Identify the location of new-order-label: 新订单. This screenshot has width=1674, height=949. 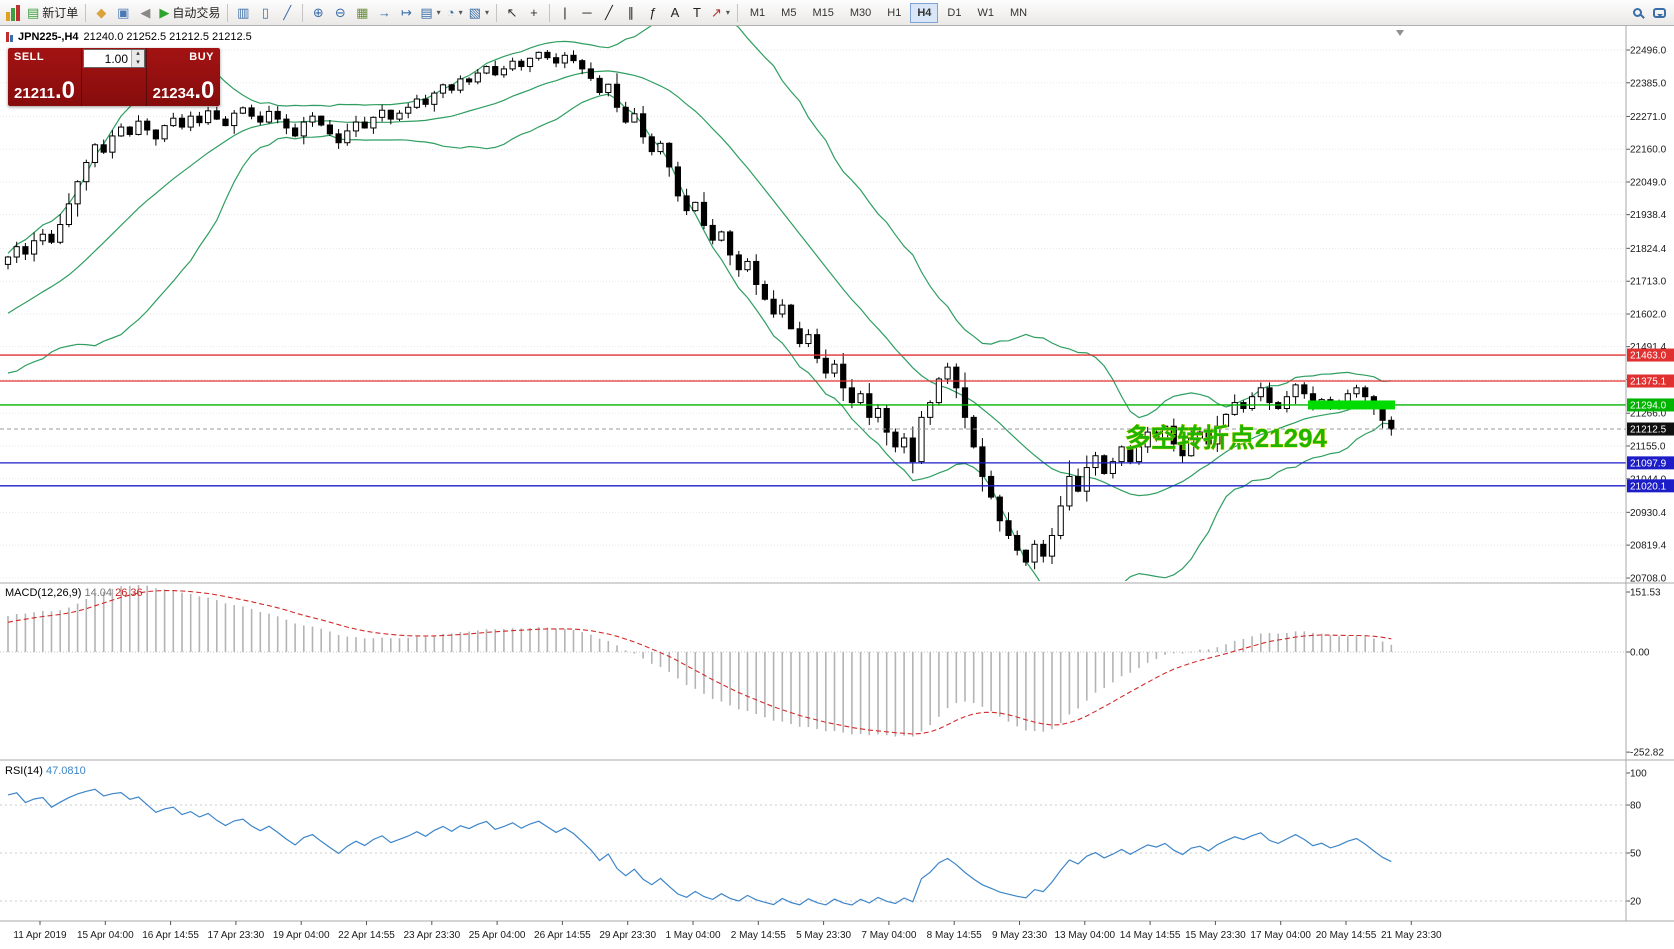
(60, 13).